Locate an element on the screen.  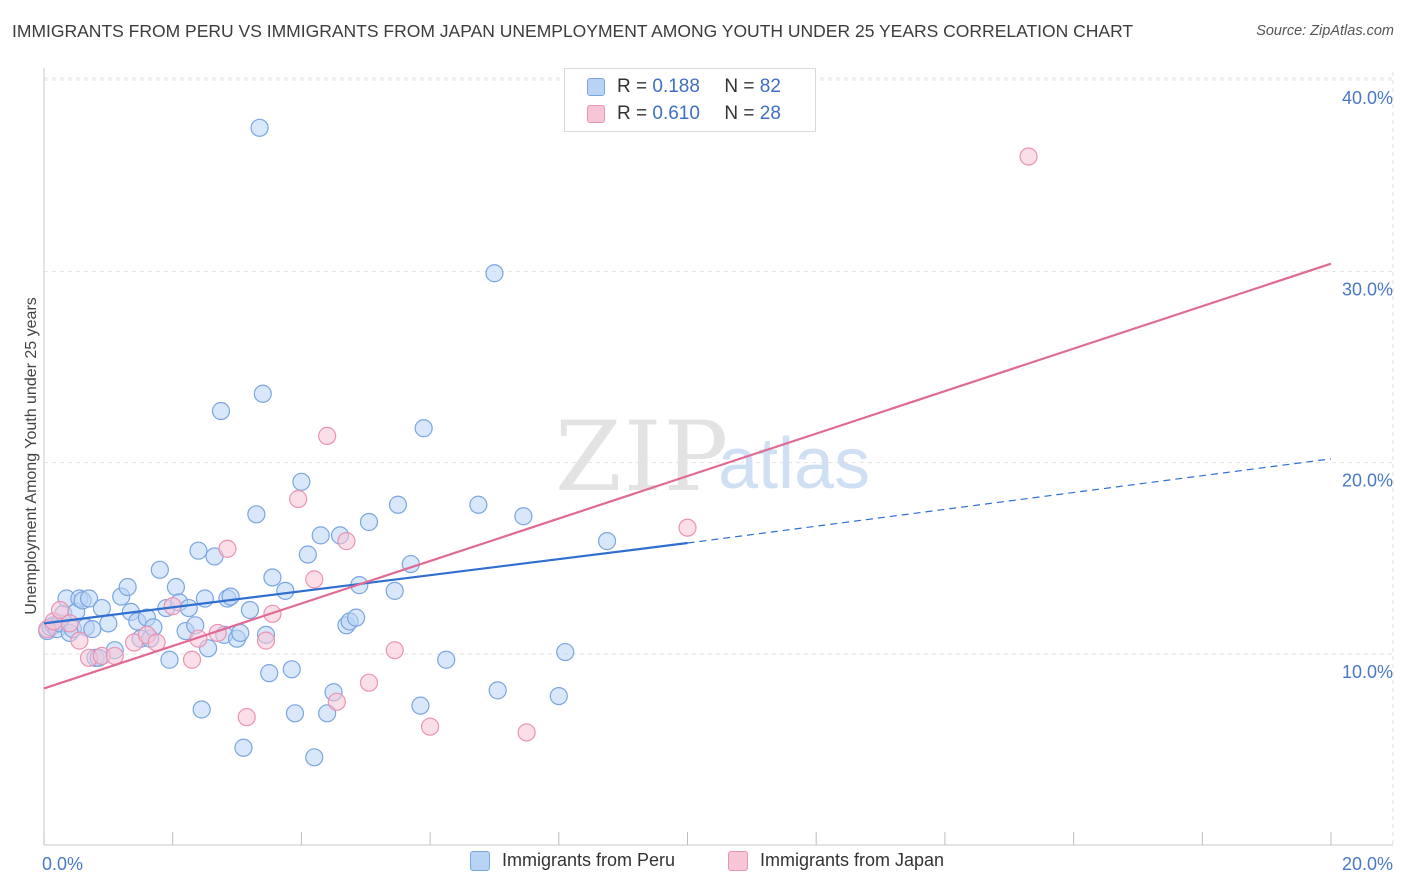
y-tick-label-1: 20.0% is located at coordinates (1367, 481).